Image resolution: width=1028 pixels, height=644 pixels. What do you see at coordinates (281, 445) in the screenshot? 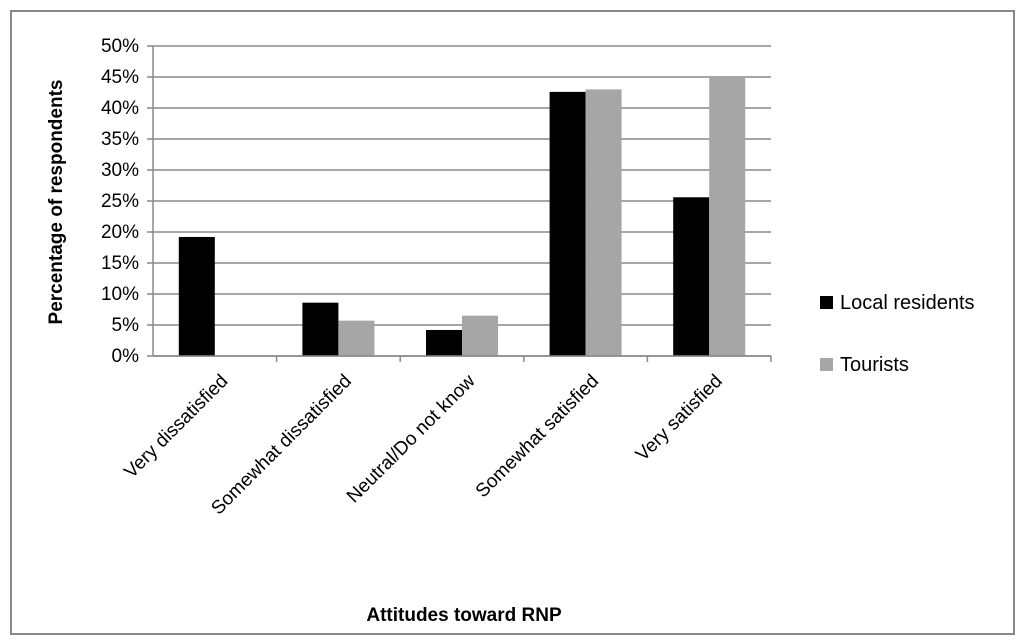
I see `x-tick-label: Somewhat dissatisfied` at bounding box center [281, 445].